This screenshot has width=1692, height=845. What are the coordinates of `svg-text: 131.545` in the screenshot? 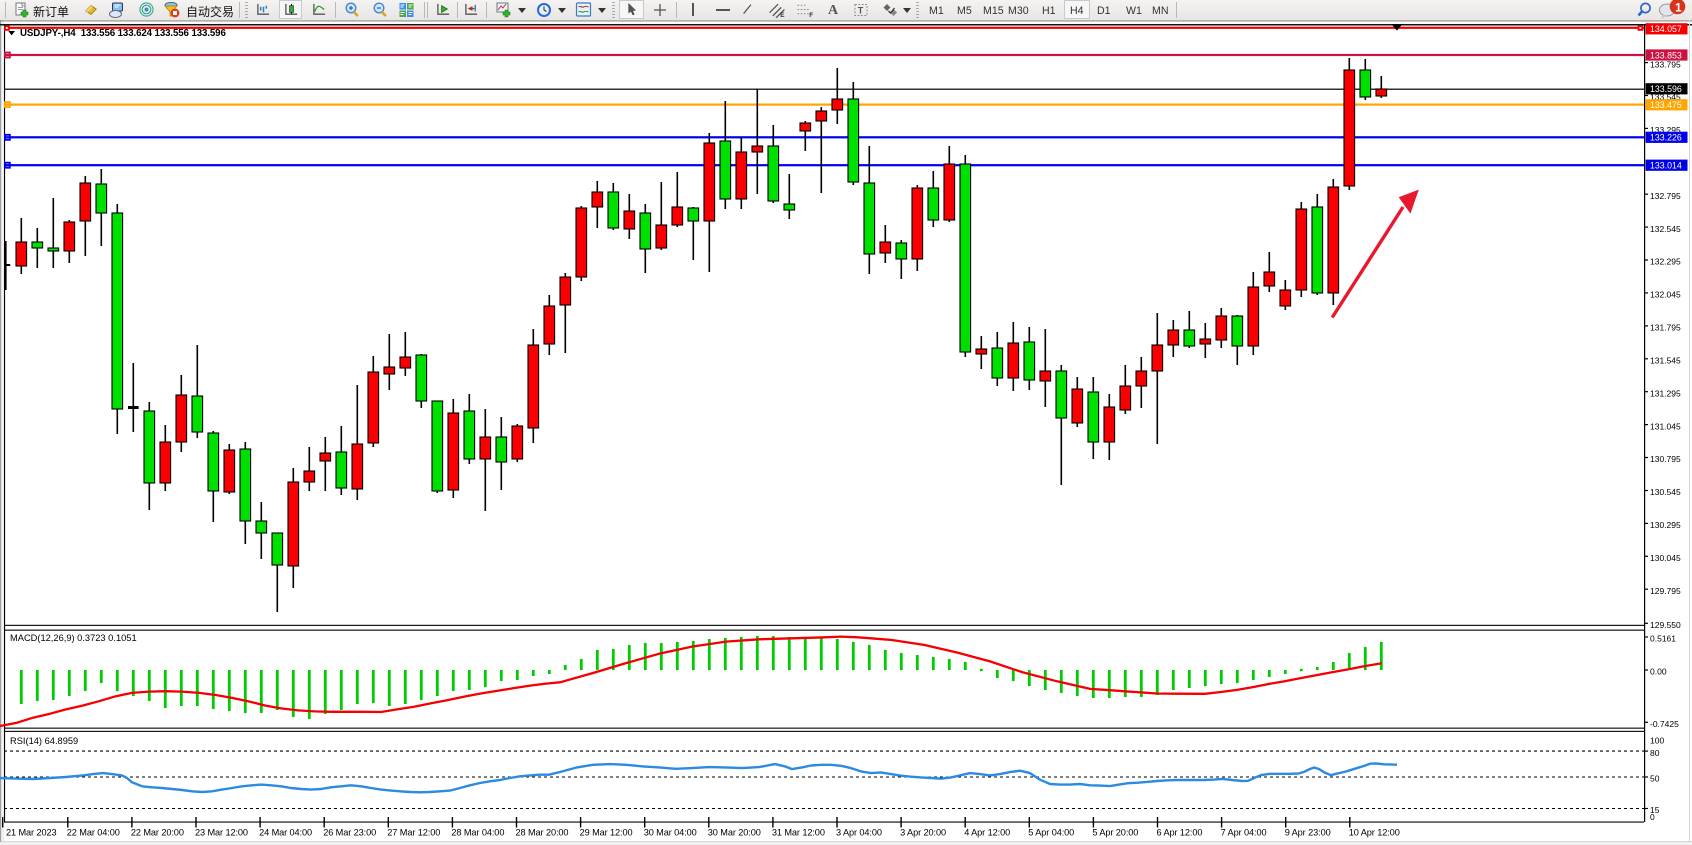 It's located at (1665, 361).